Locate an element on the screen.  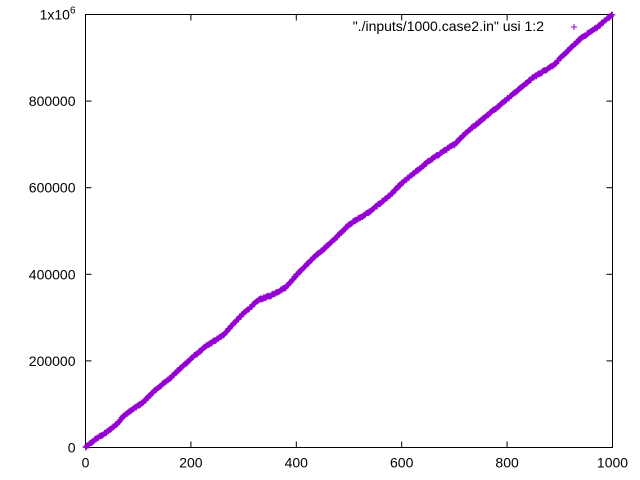
y-tick-label: 0 is located at coordinates (72, 448).